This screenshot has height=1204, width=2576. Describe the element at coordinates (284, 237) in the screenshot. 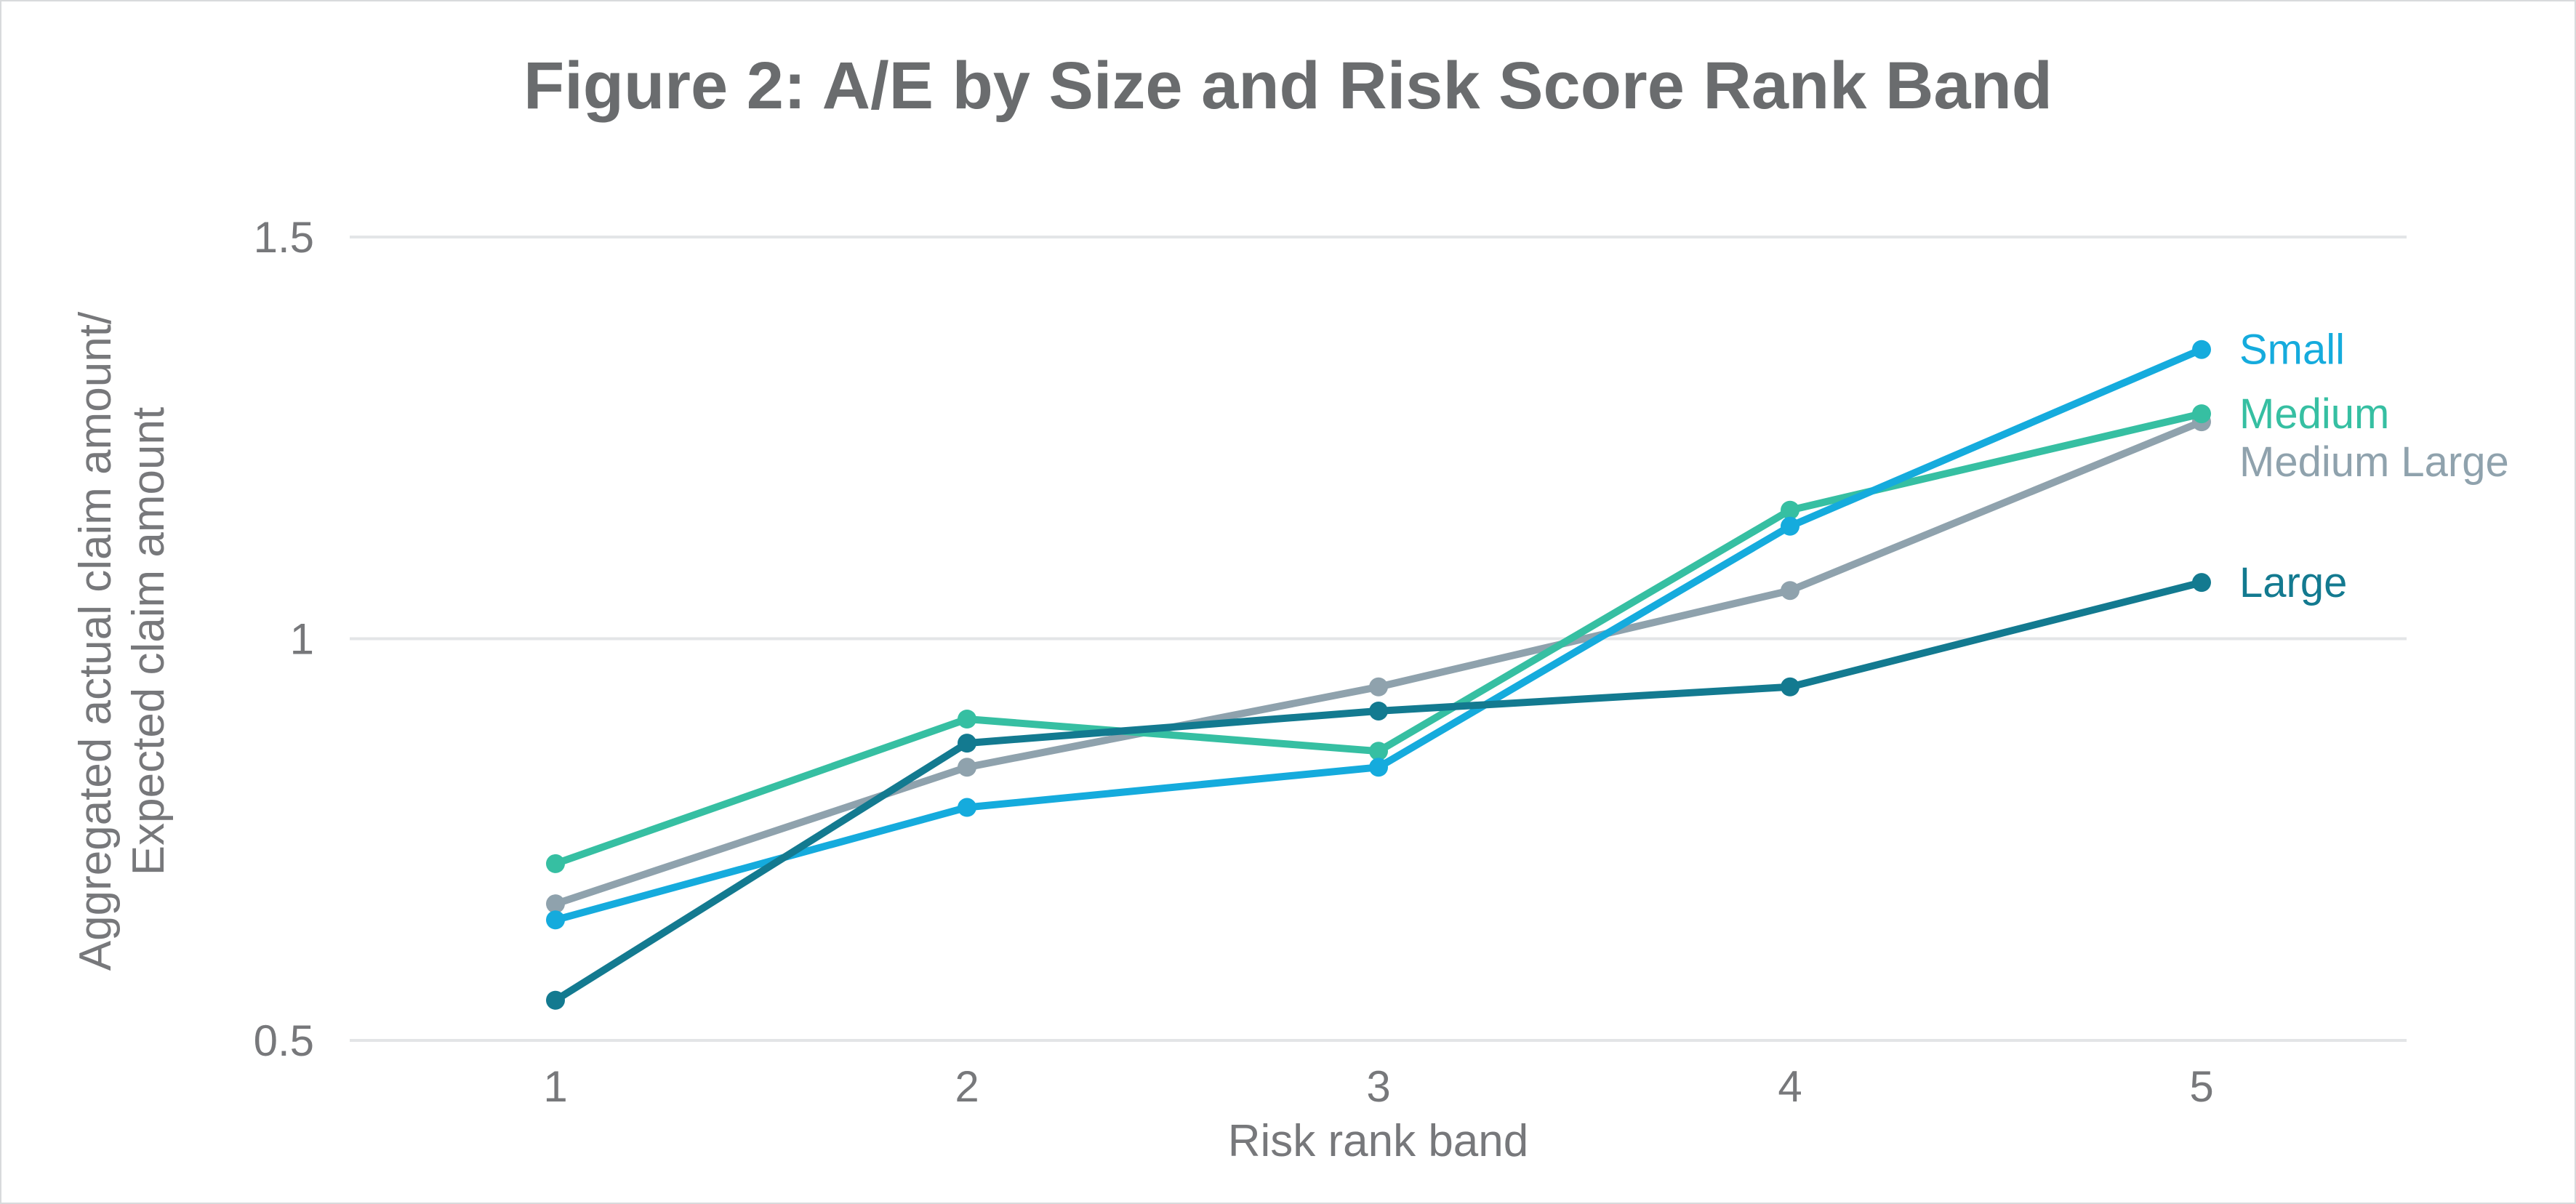

I see `y-tick-label-1.5: 1.5` at that location.